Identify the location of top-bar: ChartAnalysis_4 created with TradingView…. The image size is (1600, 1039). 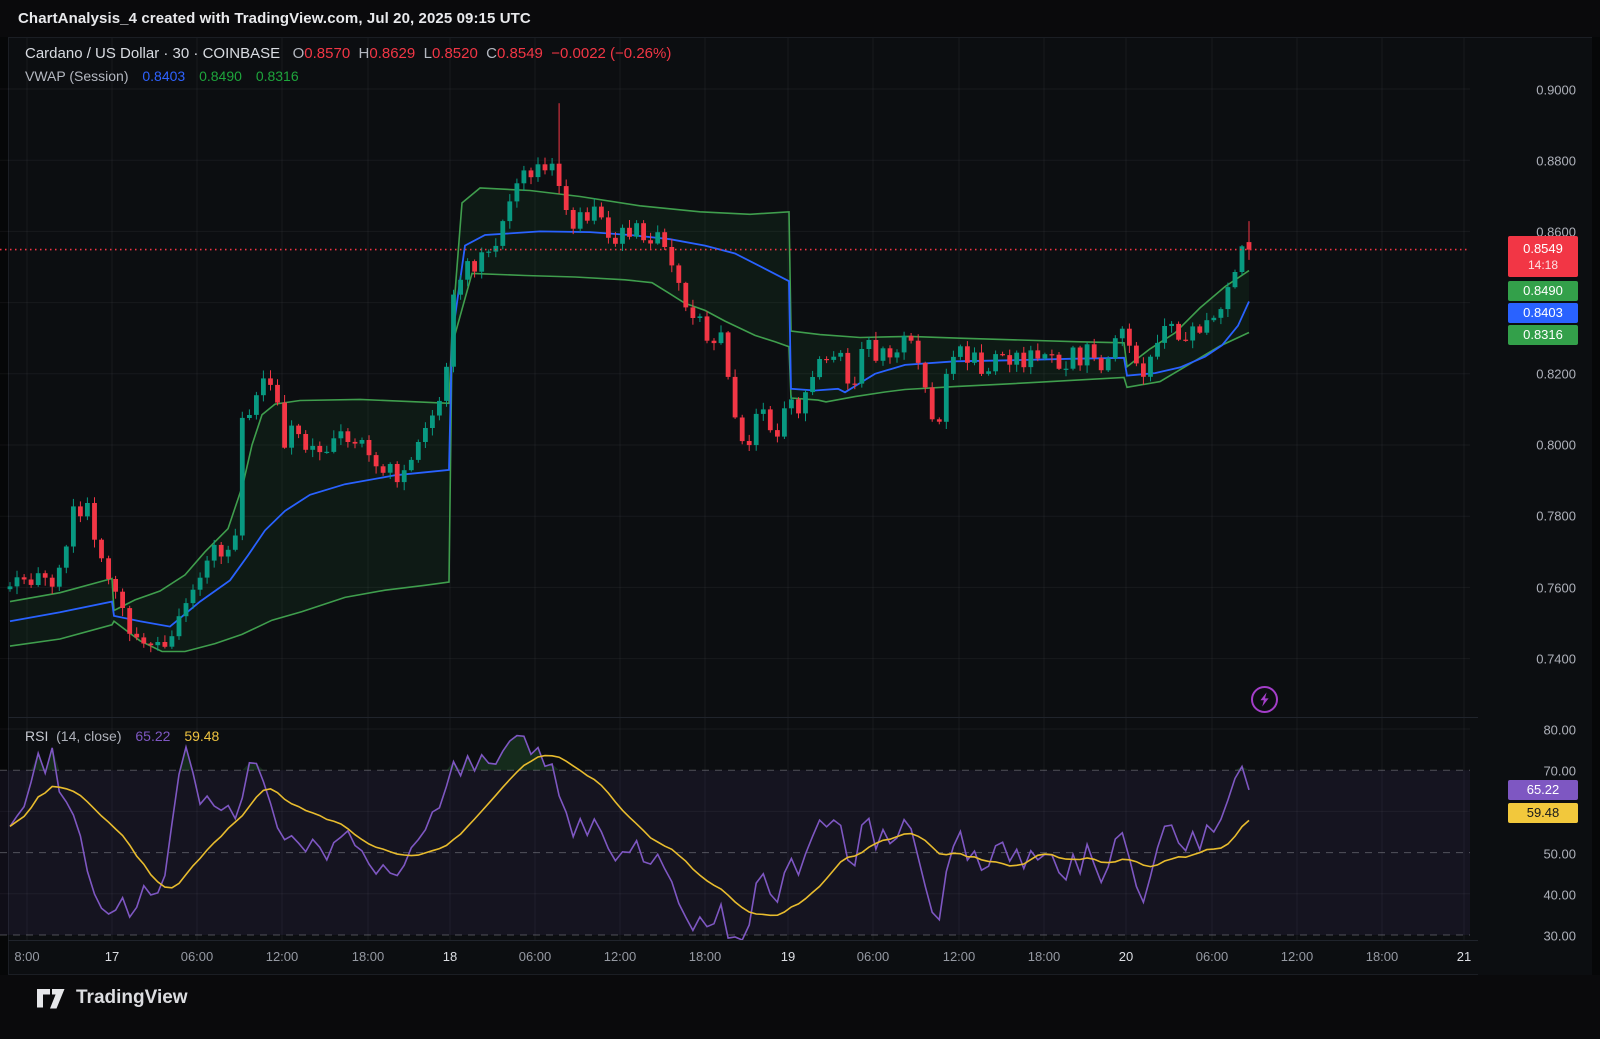
(800, 18).